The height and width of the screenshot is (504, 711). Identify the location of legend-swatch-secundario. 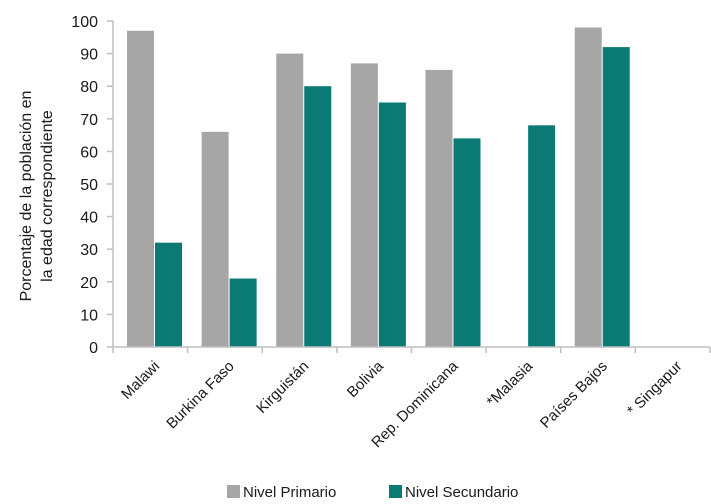
(395, 491).